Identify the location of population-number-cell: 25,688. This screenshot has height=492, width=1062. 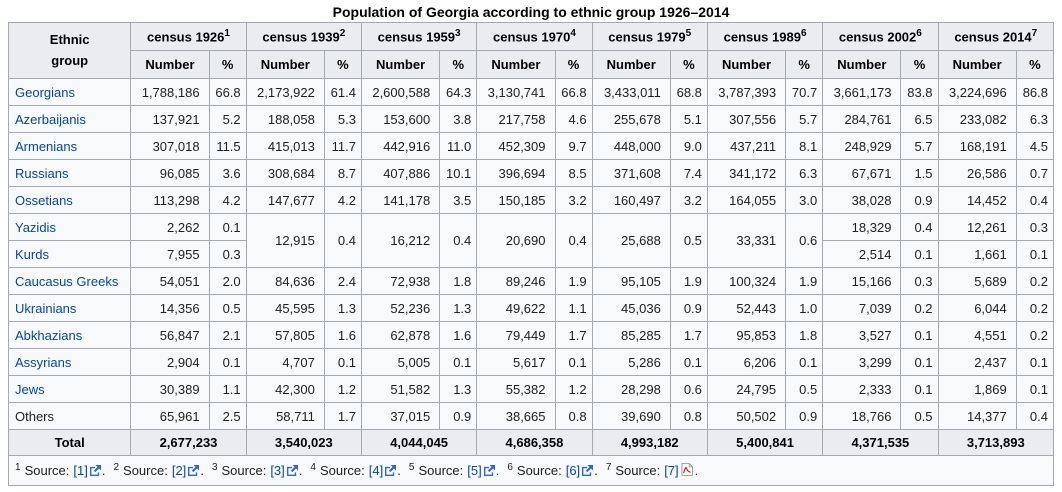
(631, 240).